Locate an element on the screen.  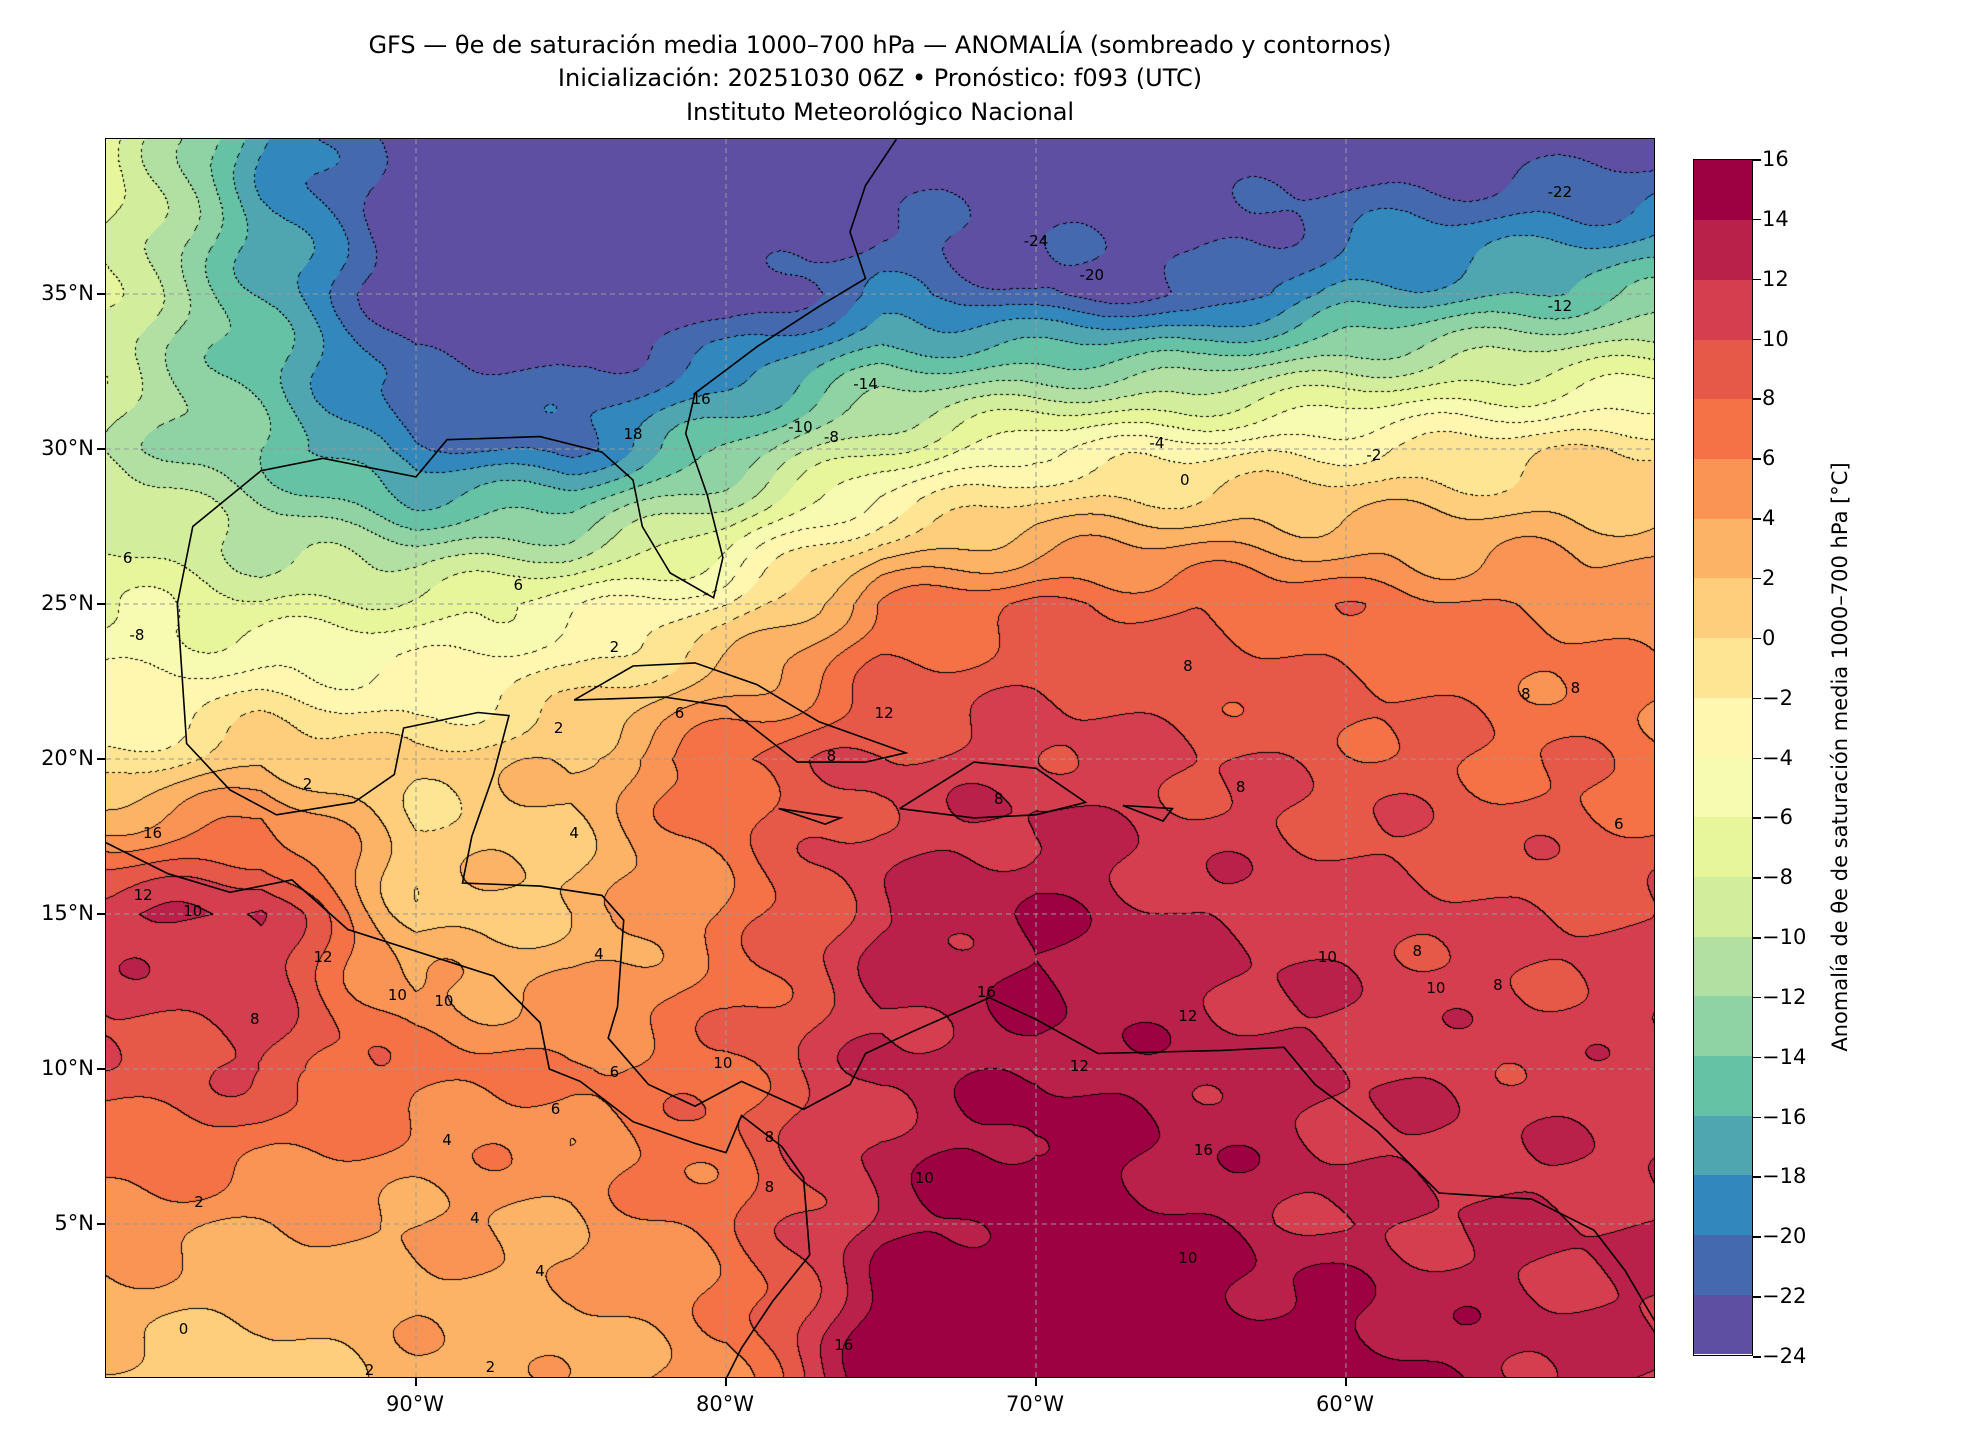
colorbar is located at coordinates (1723, 757).